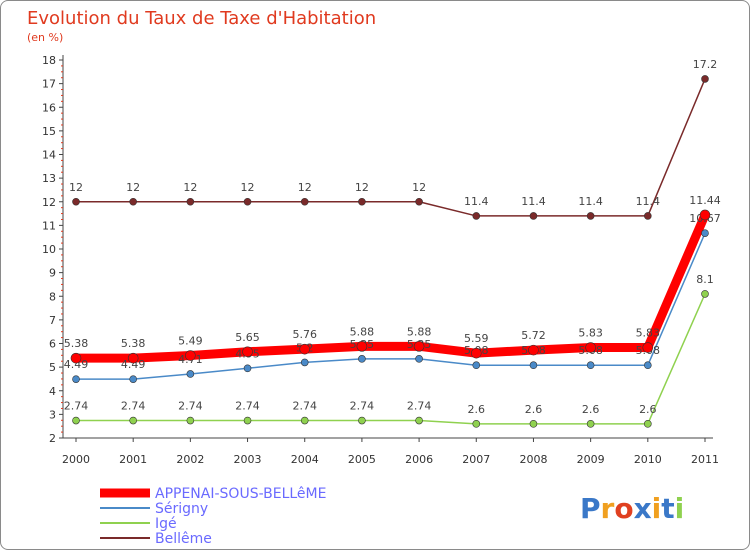  I want to click on logo-letter: x, so click(643, 508).